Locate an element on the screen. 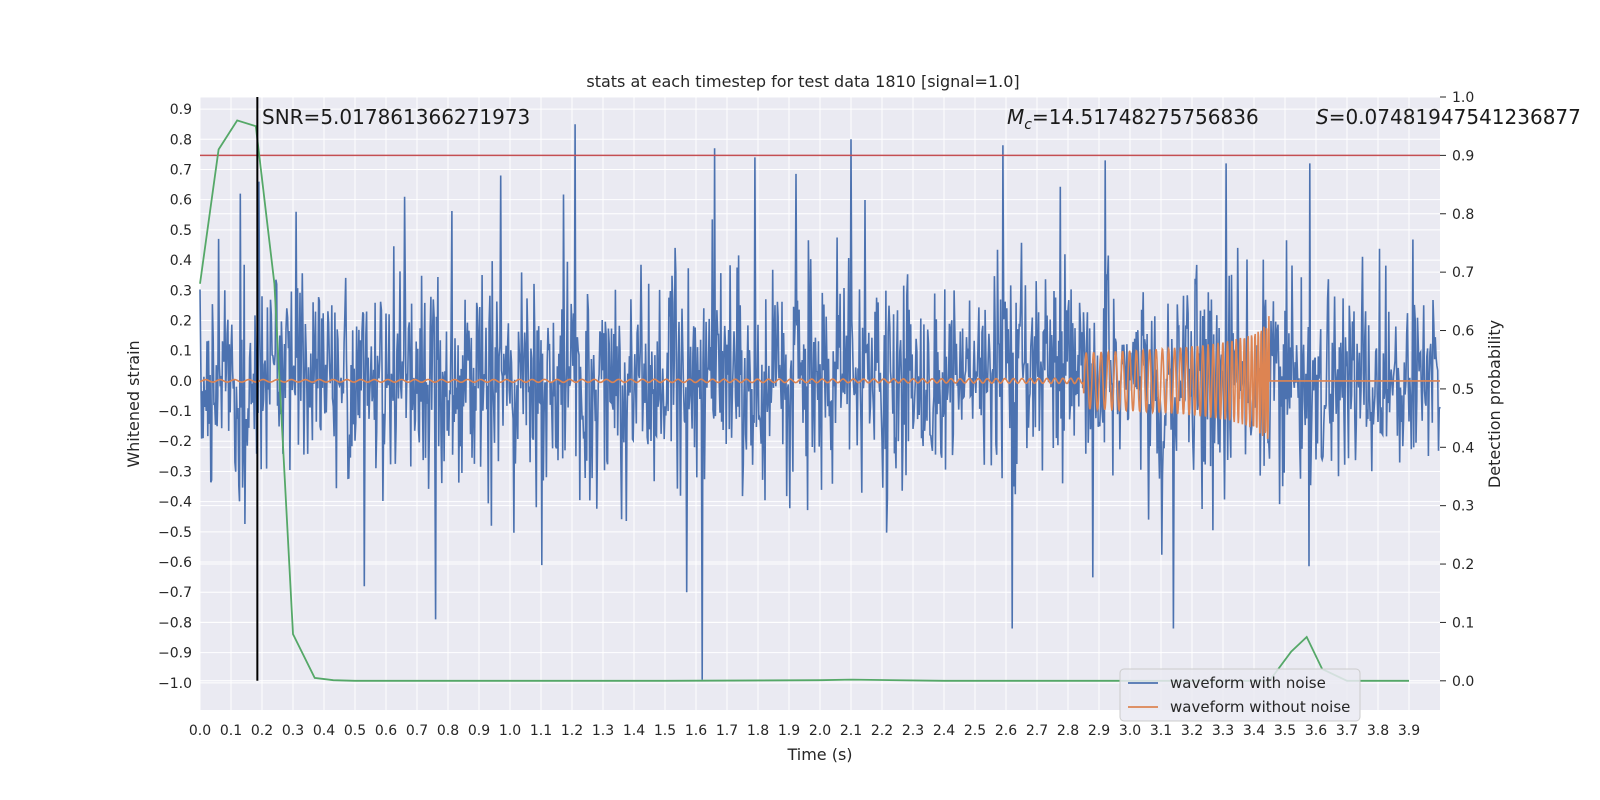 This screenshot has width=1600, height=800. x-tick-label: 0.1 is located at coordinates (231, 731).